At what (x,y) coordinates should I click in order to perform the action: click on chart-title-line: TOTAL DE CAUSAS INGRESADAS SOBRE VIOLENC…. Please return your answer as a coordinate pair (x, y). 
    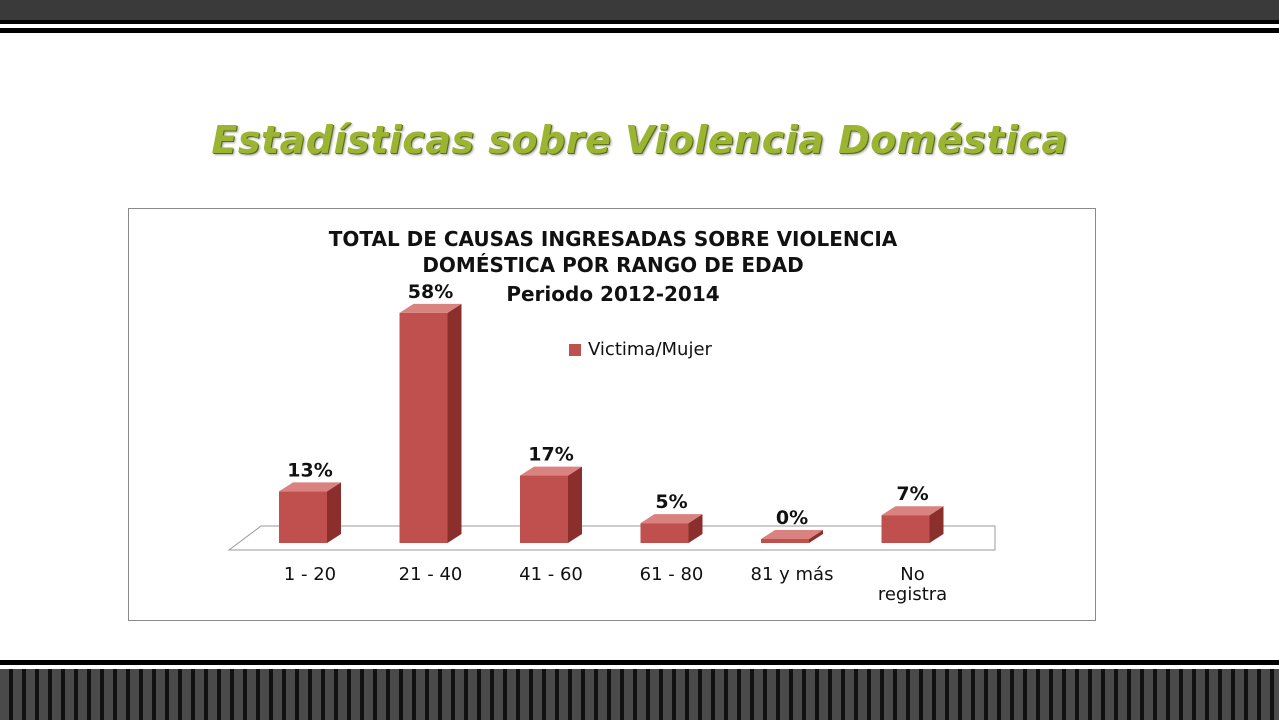
    Looking at the image, I should click on (613, 239).